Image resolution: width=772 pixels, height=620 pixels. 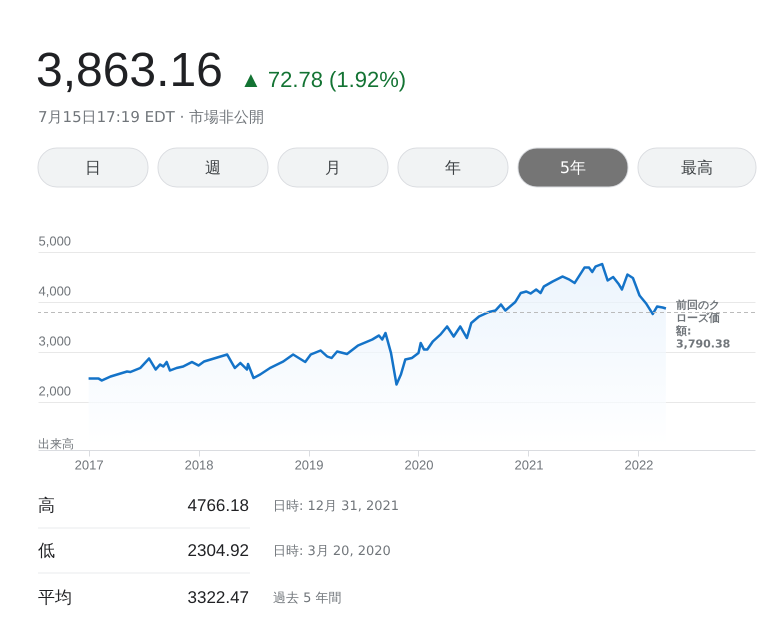 I want to click on text: 年, so click(x=453, y=167).